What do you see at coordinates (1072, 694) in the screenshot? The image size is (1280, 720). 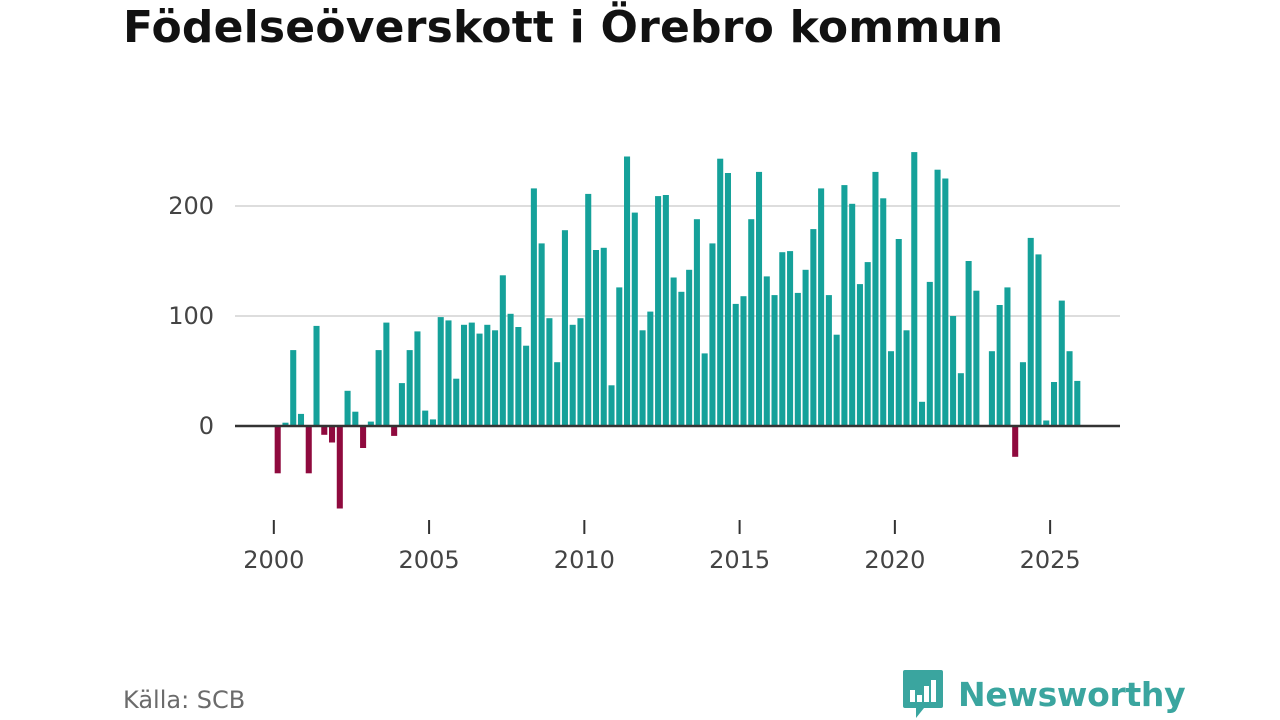 I see `brand-name: Newsworthy` at bounding box center [1072, 694].